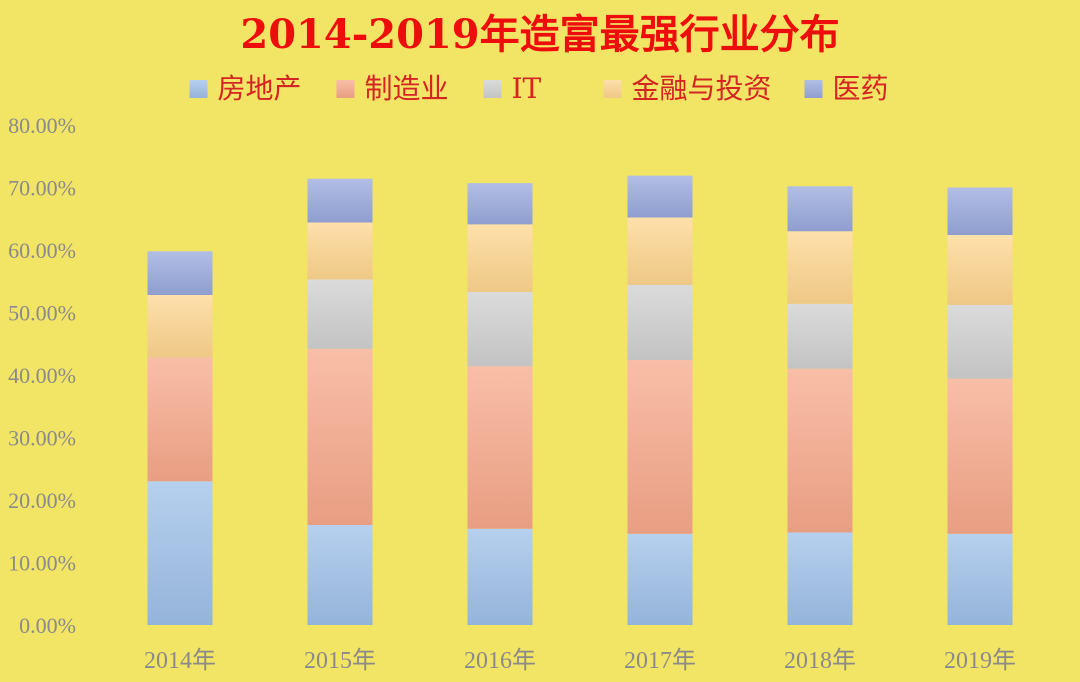 Image resolution: width=1080 pixels, height=682 pixels. Describe the element at coordinates (47, 625) in the screenshot. I see `y-tick-label: 0.00%` at that location.